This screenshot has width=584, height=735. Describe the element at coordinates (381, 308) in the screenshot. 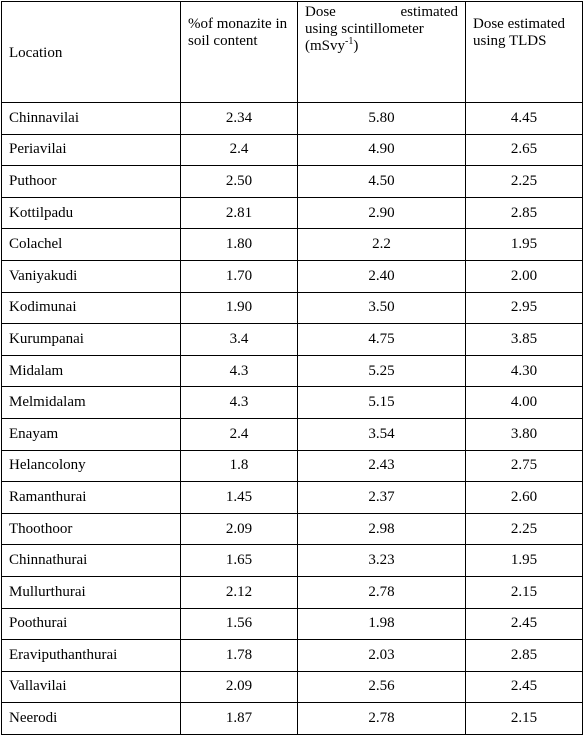

I see `scintillometer-dose-cell: 3.50` at that location.